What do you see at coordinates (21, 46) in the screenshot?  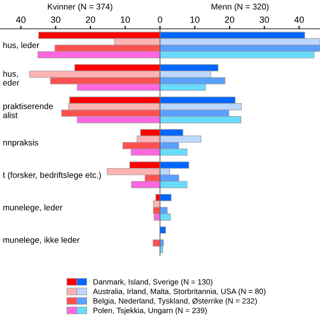 I see `y-tick-label: hus, leder` at bounding box center [21, 46].